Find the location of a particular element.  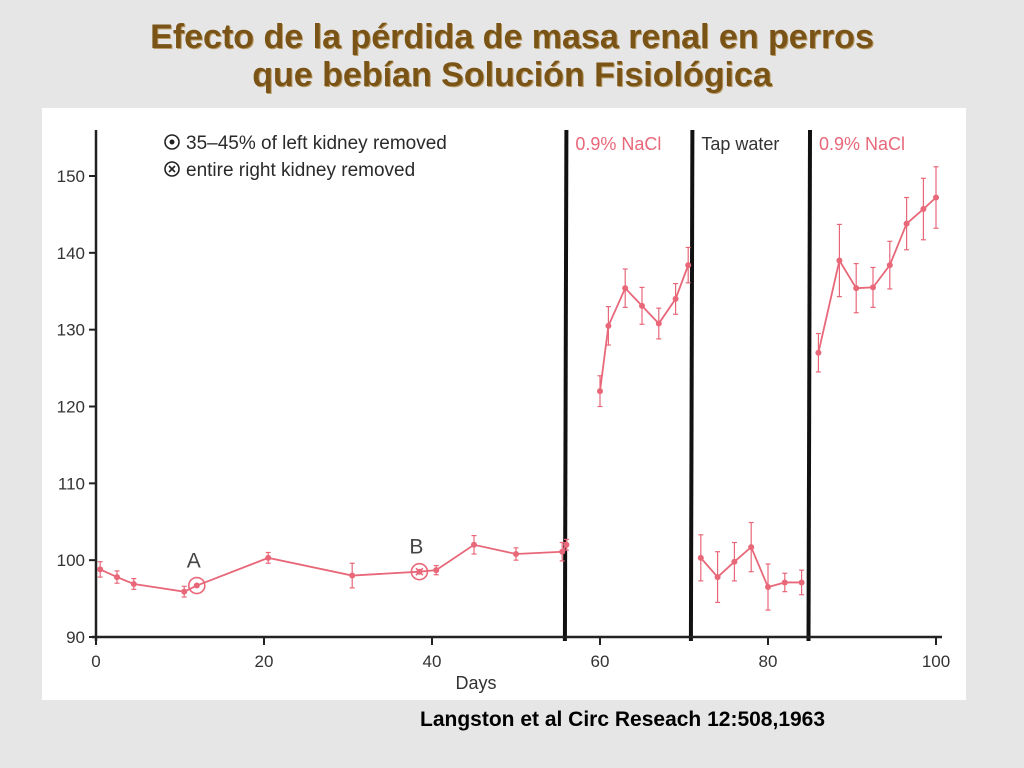

y-tick-label: 150 is located at coordinates (71, 176).